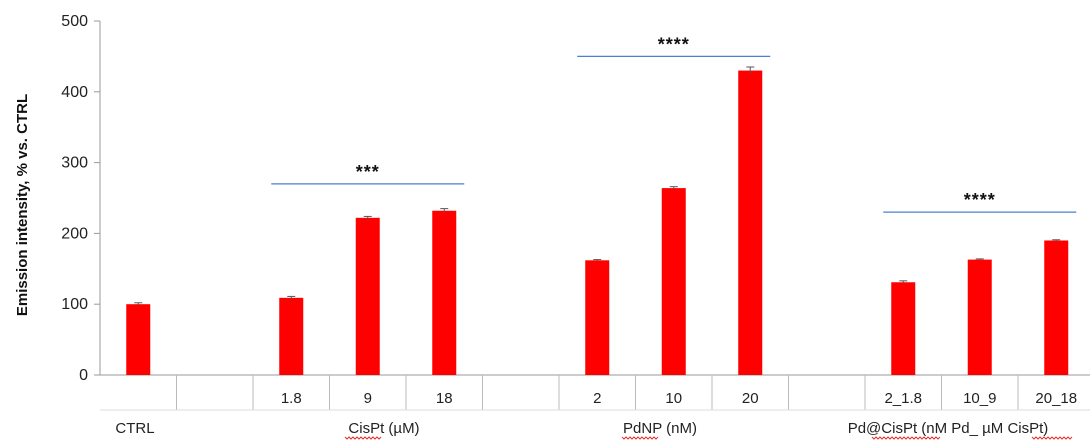  Describe the element at coordinates (444, 398) in the screenshot. I see `category-label: 18` at that location.